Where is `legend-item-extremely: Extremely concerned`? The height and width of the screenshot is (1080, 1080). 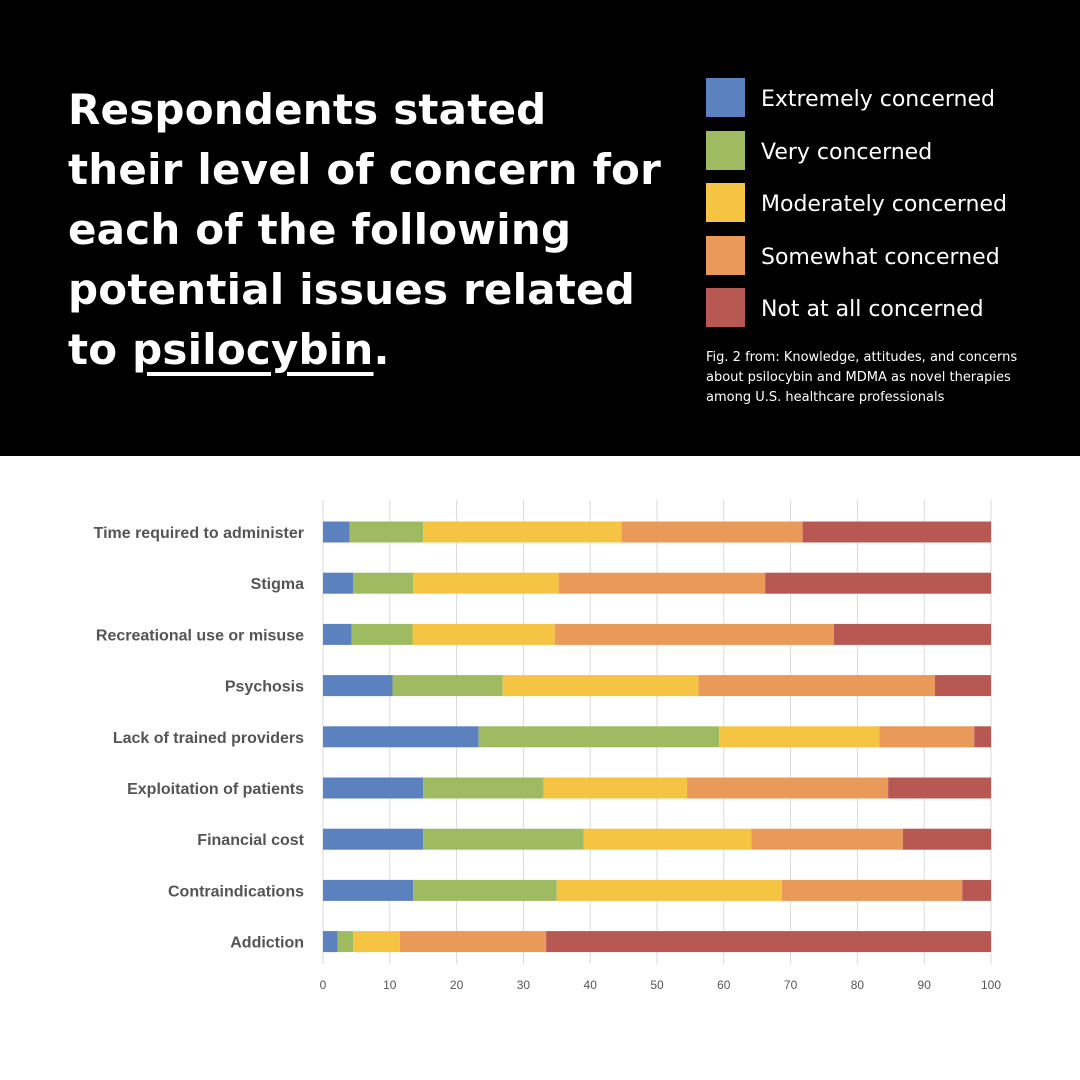
legend-item-extremely: Extremely concerned is located at coordinates (886, 104).